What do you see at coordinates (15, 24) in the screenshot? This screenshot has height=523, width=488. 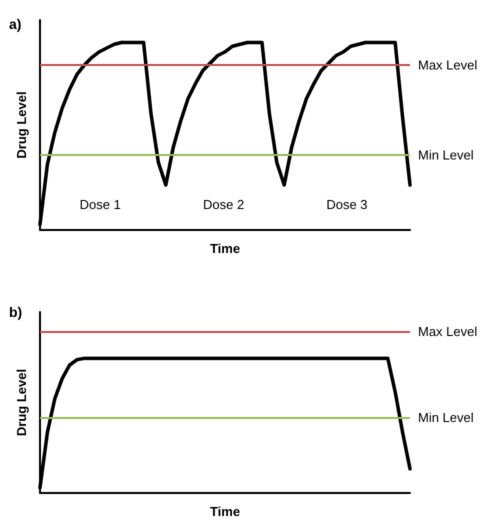 I see `chart-title: a)` at bounding box center [15, 24].